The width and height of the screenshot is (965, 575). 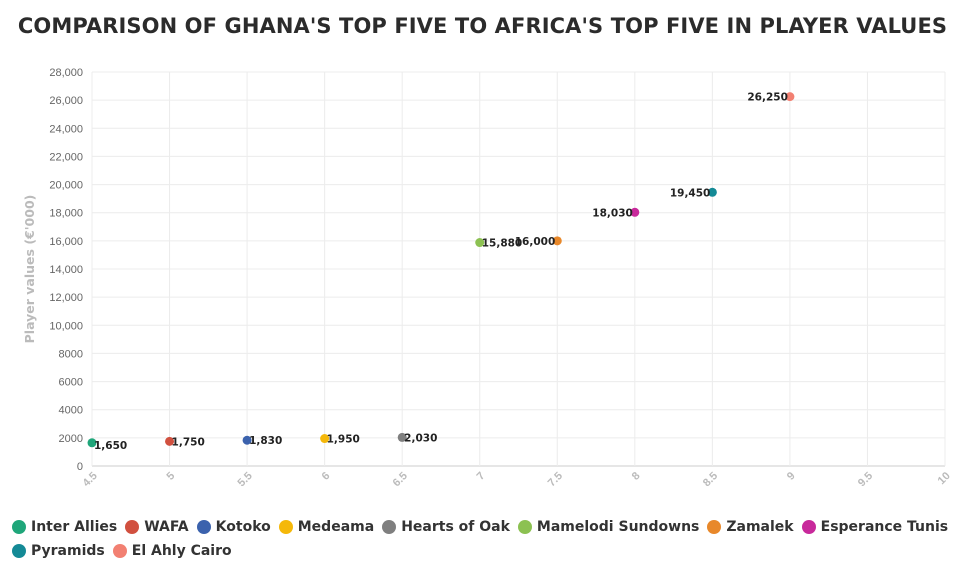 What do you see at coordinates (66, 73) in the screenshot?
I see `y-tick-label: 28,000` at bounding box center [66, 73].